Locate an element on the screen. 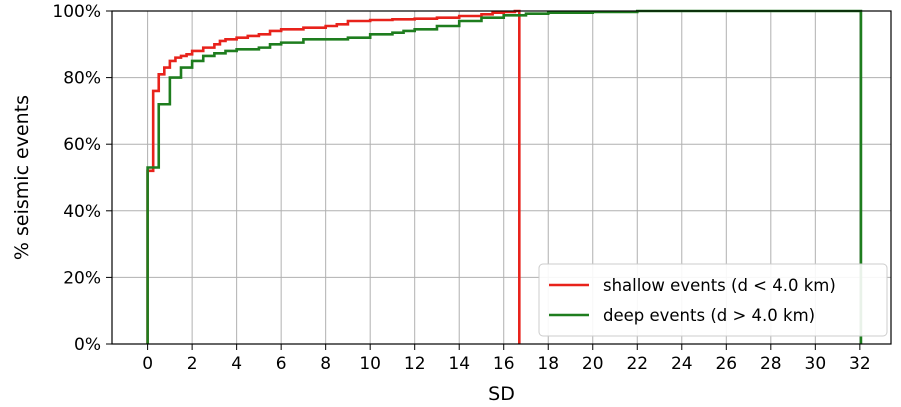  y-tick-label: 100% is located at coordinates (76, 12).